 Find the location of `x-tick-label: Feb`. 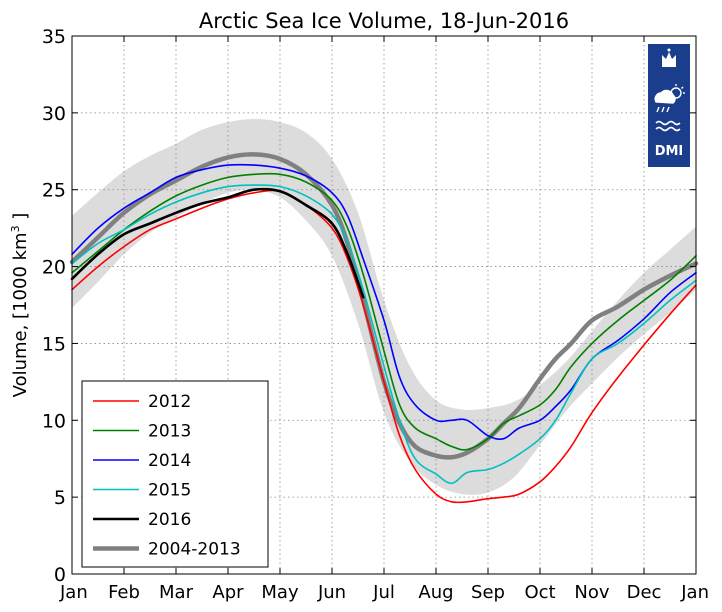

x-tick-label: Feb is located at coordinates (124, 592).